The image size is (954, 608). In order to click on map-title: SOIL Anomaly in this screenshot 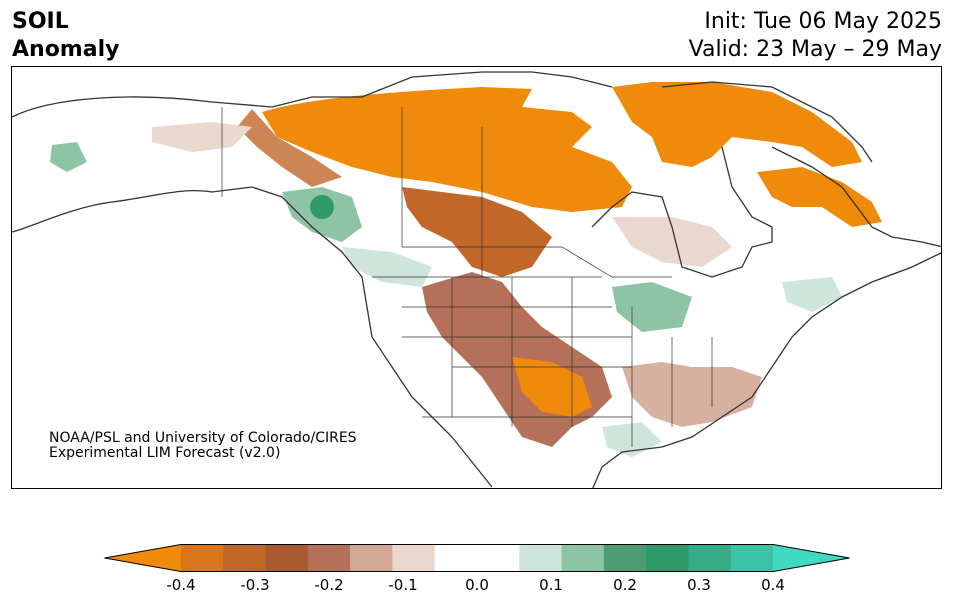, I will do `click(65, 36)`.